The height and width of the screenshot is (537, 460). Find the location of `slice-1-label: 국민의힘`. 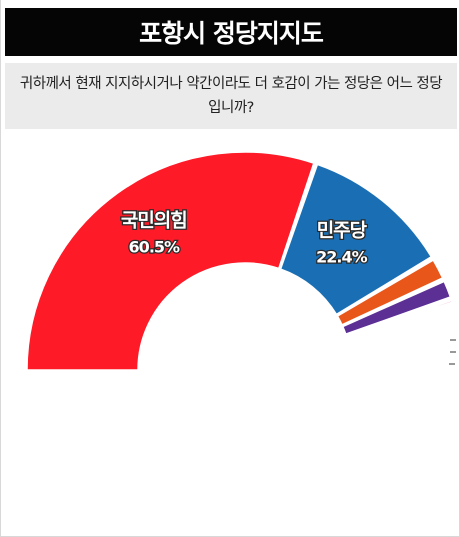

slice-1-label: 국민의힘 is located at coordinates (154, 220).